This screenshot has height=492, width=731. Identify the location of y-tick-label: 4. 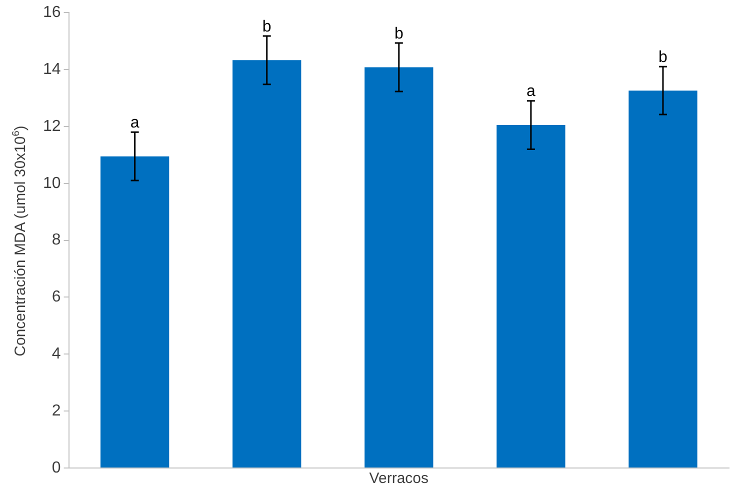
(56, 354).